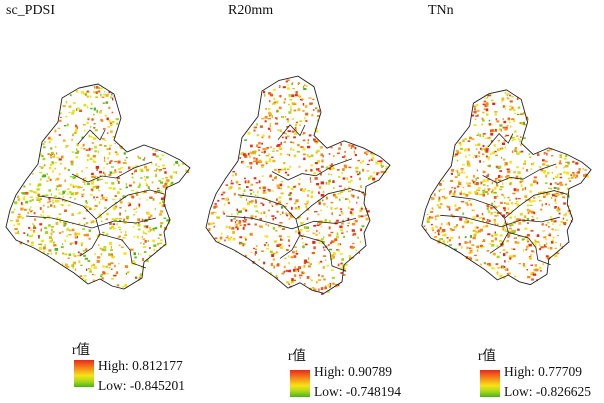 The image size is (604, 403). What do you see at coordinates (251, 10) in the screenshot?
I see `panel-title-r20mm: R20mm` at bounding box center [251, 10].